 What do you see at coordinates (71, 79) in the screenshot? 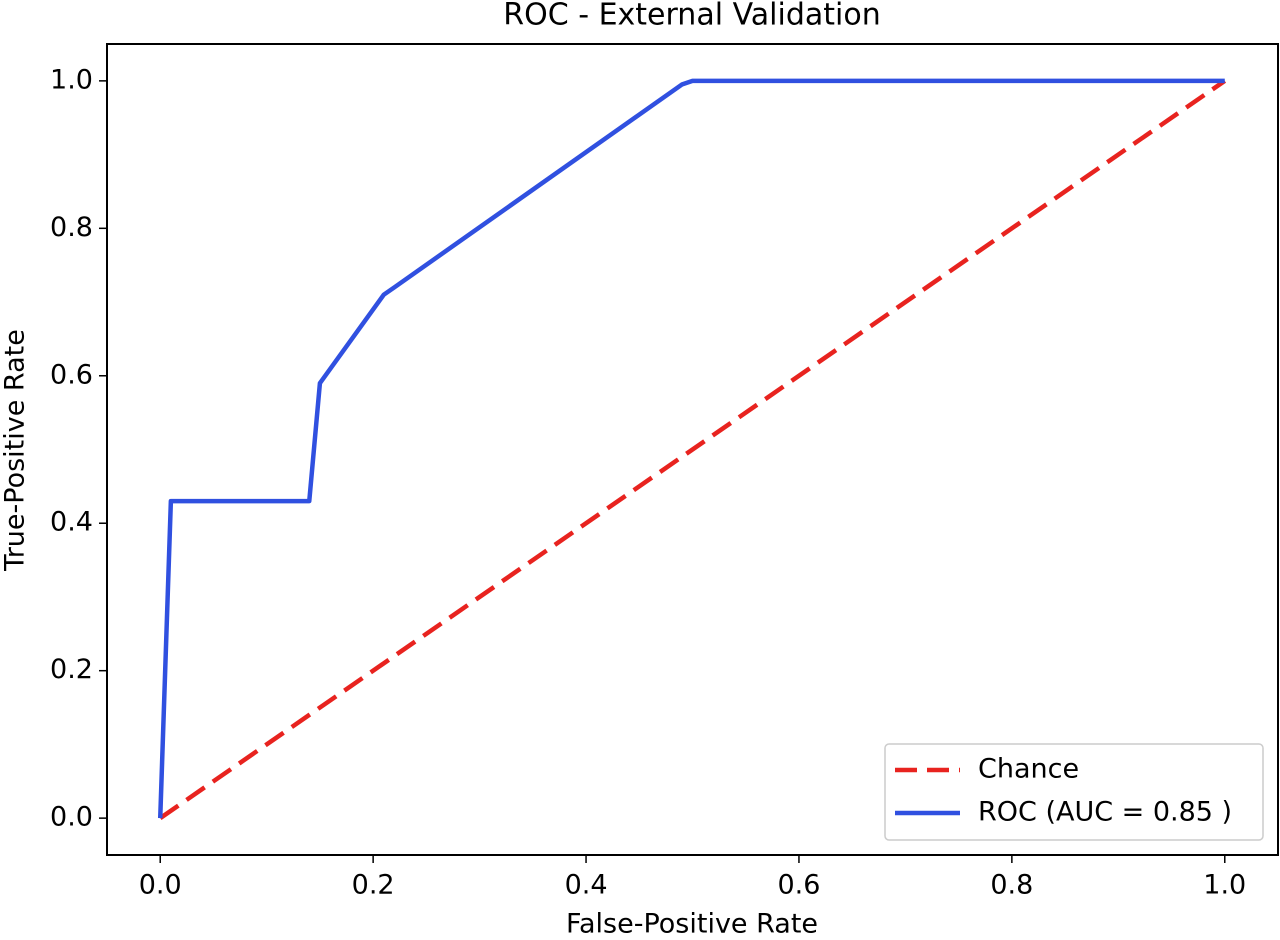
I see `y-tick-label: 1.0` at bounding box center [71, 79].